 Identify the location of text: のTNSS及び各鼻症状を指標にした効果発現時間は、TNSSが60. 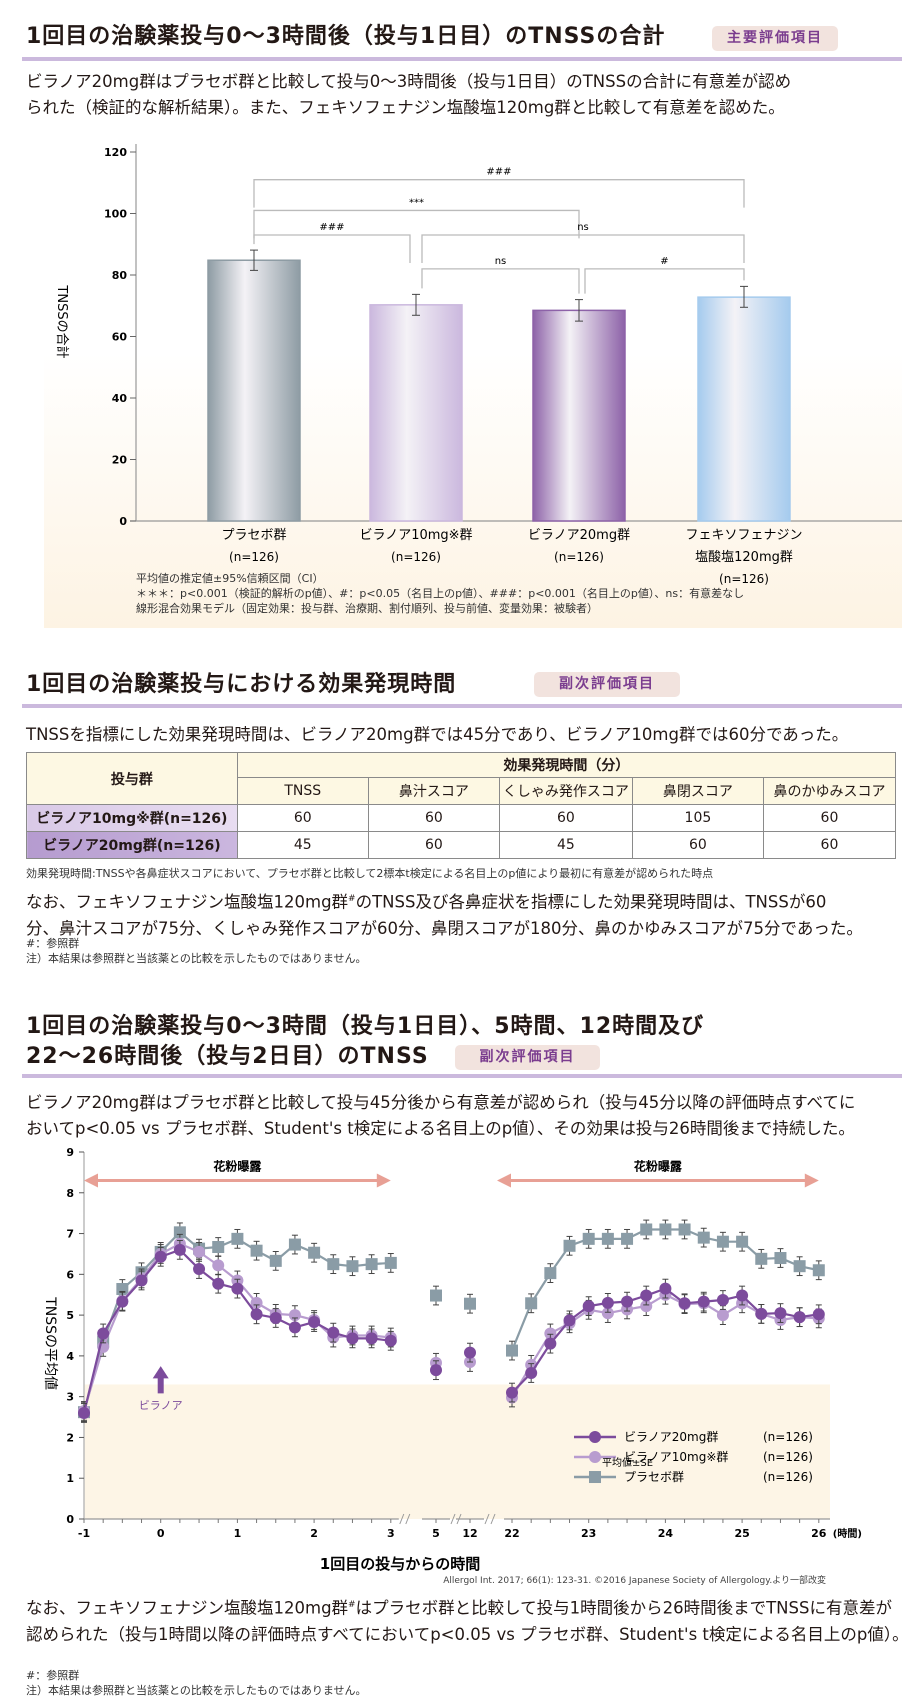
(591, 902).